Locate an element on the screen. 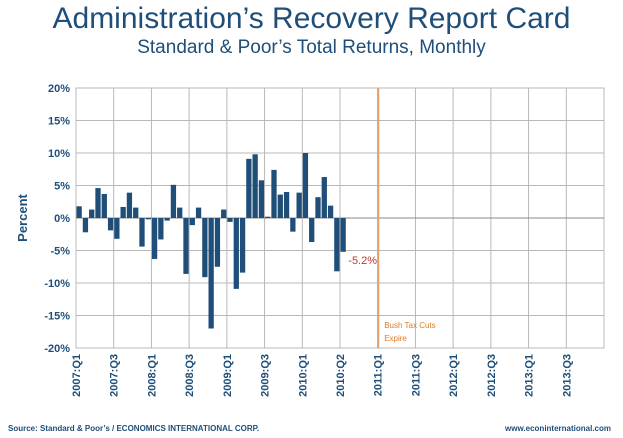 This screenshot has height=438, width=623. x-tick-label: 2008:Q1 is located at coordinates (152, 375).